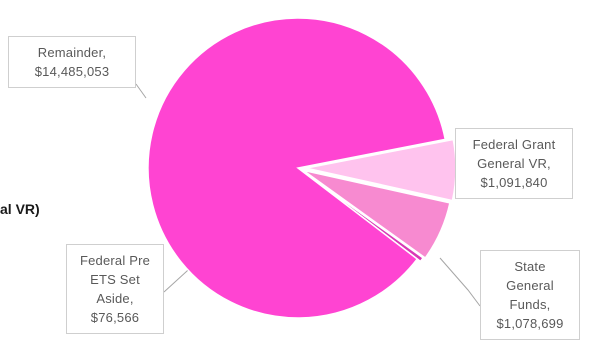 This screenshot has width=590, height=363. What do you see at coordinates (72, 52) in the screenshot?
I see `label-line: Remainder,` at bounding box center [72, 52].